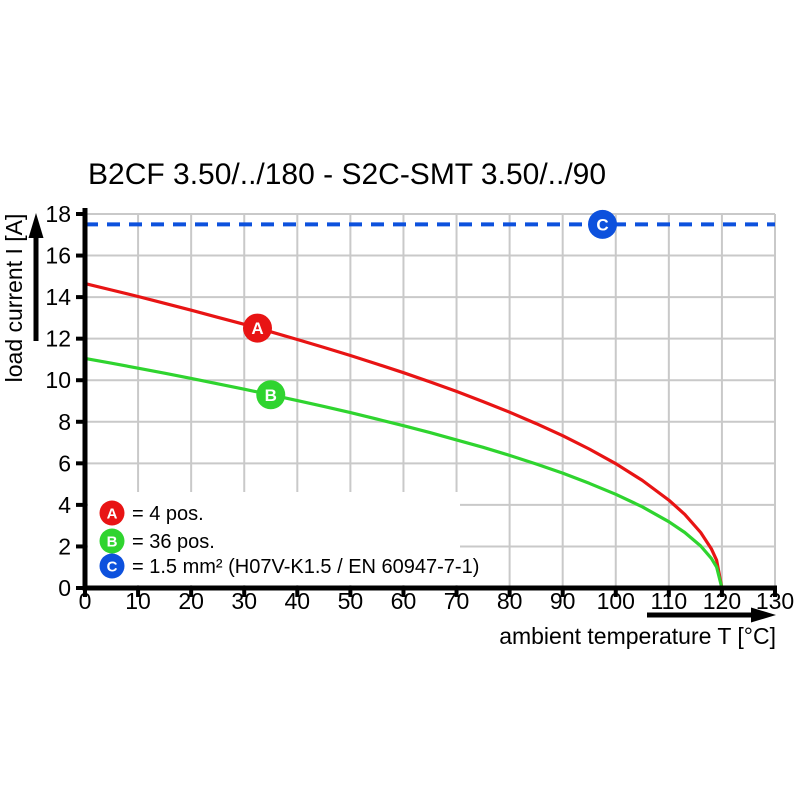 The height and width of the screenshot is (805, 800). I want to click on x-tick-label: 70, so click(457, 601).